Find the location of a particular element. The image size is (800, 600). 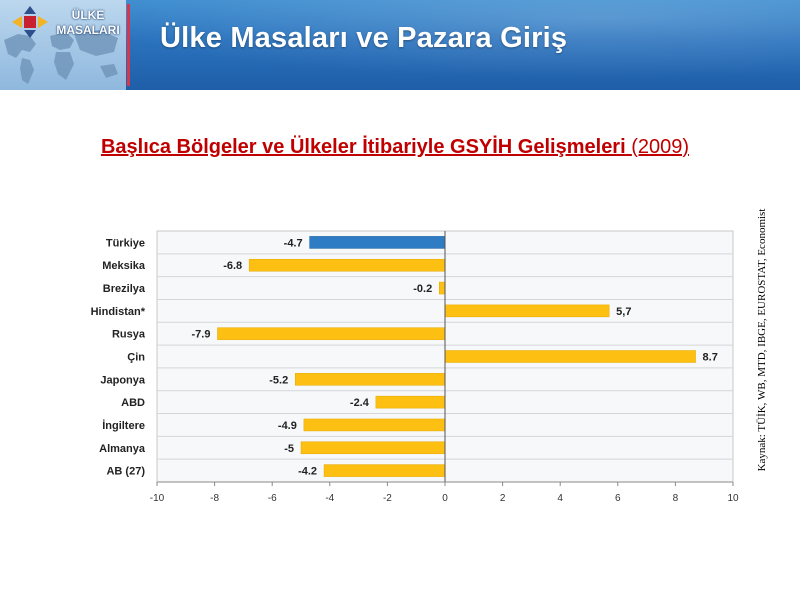

logo: ÜLKE MASALARI is located at coordinates (63, 45).